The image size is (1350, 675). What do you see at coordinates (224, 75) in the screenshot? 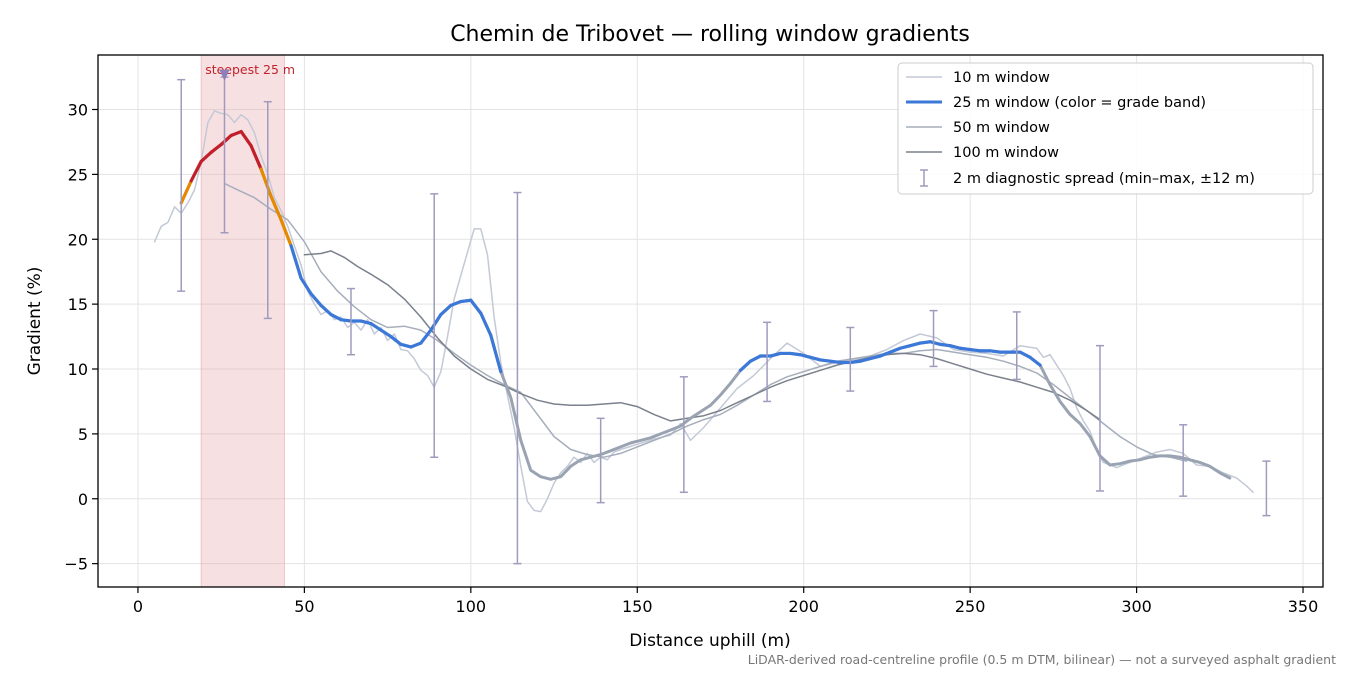
I see `steepest-marker` at bounding box center [224, 75].